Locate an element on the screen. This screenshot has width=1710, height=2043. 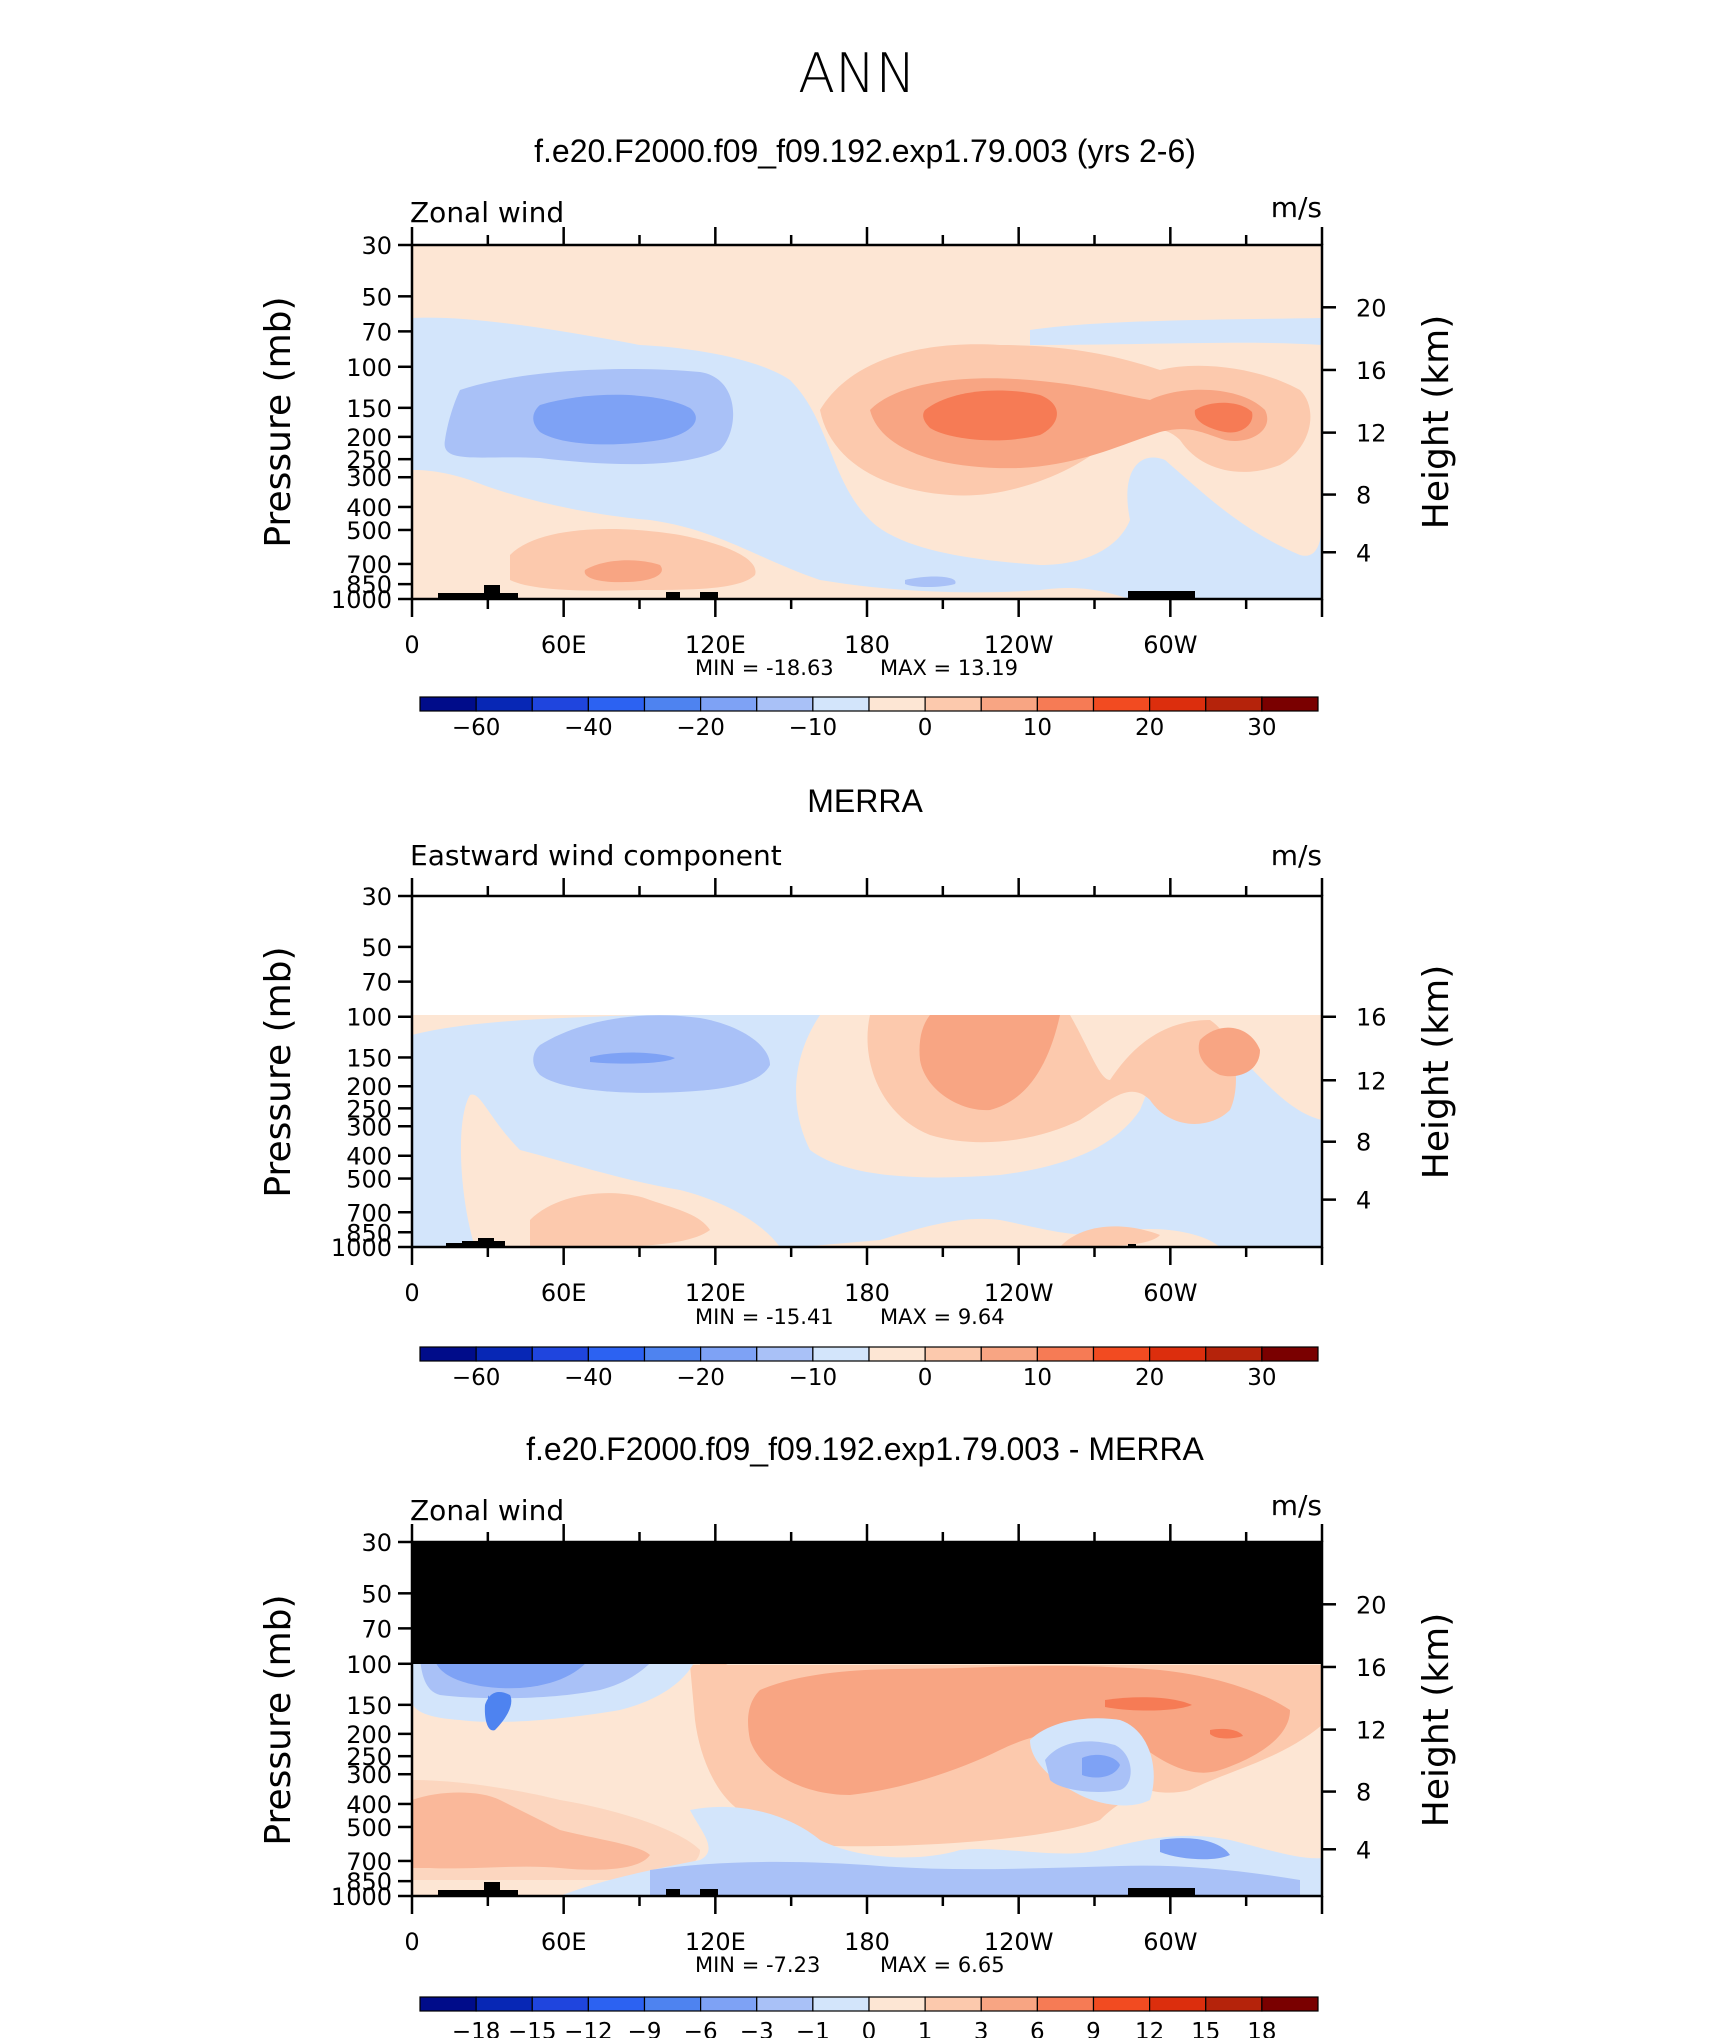
max-label: MAX = 6.65 is located at coordinates (942, 1965).